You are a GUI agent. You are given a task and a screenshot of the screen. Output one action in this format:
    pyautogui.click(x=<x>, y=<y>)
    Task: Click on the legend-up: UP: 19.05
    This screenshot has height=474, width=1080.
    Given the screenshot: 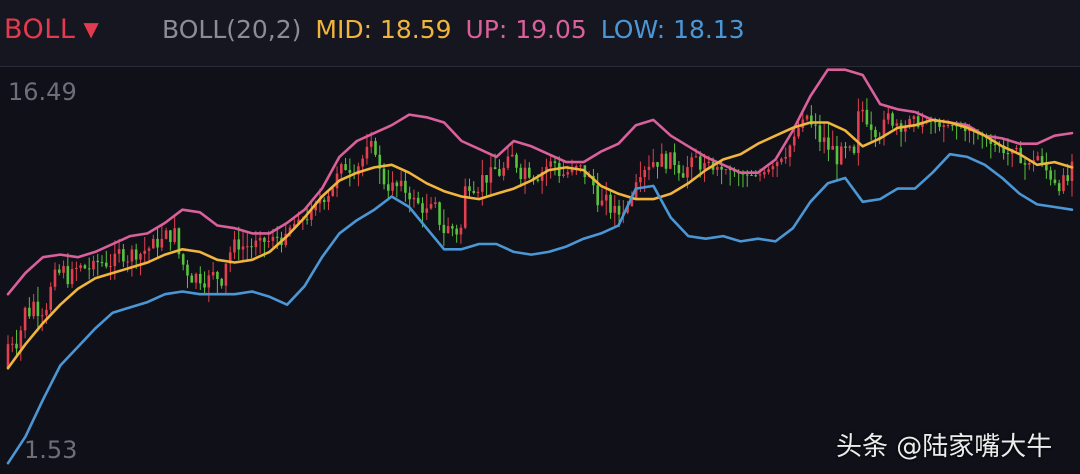 What is the action you would take?
    pyautogui.click(x=526, y=29)
    